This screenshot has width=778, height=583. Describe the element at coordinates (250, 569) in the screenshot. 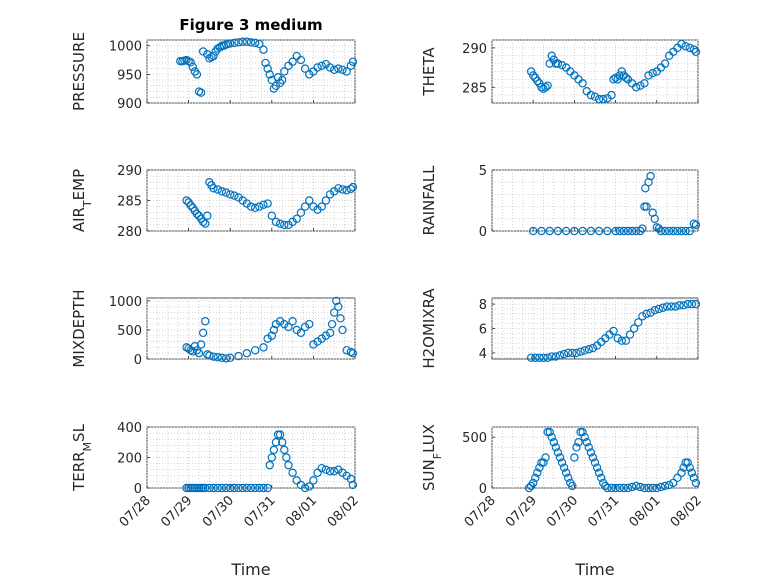

I see `x-axis-label-left: Time` at that location.